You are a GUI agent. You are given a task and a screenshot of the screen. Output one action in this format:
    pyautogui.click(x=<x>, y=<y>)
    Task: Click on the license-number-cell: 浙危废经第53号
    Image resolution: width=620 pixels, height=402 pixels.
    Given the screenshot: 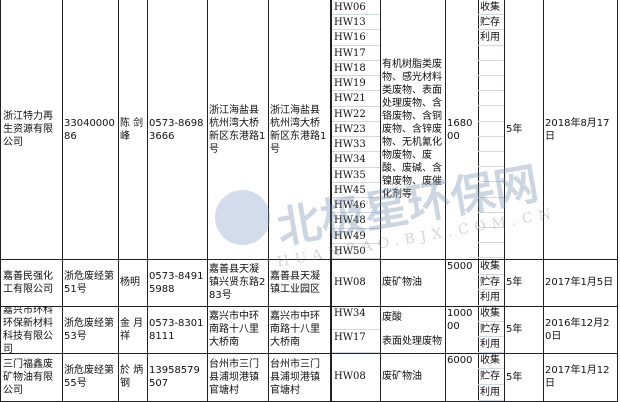 What is the action you would take?
    pyautogui.click(x=90, y=330)
    